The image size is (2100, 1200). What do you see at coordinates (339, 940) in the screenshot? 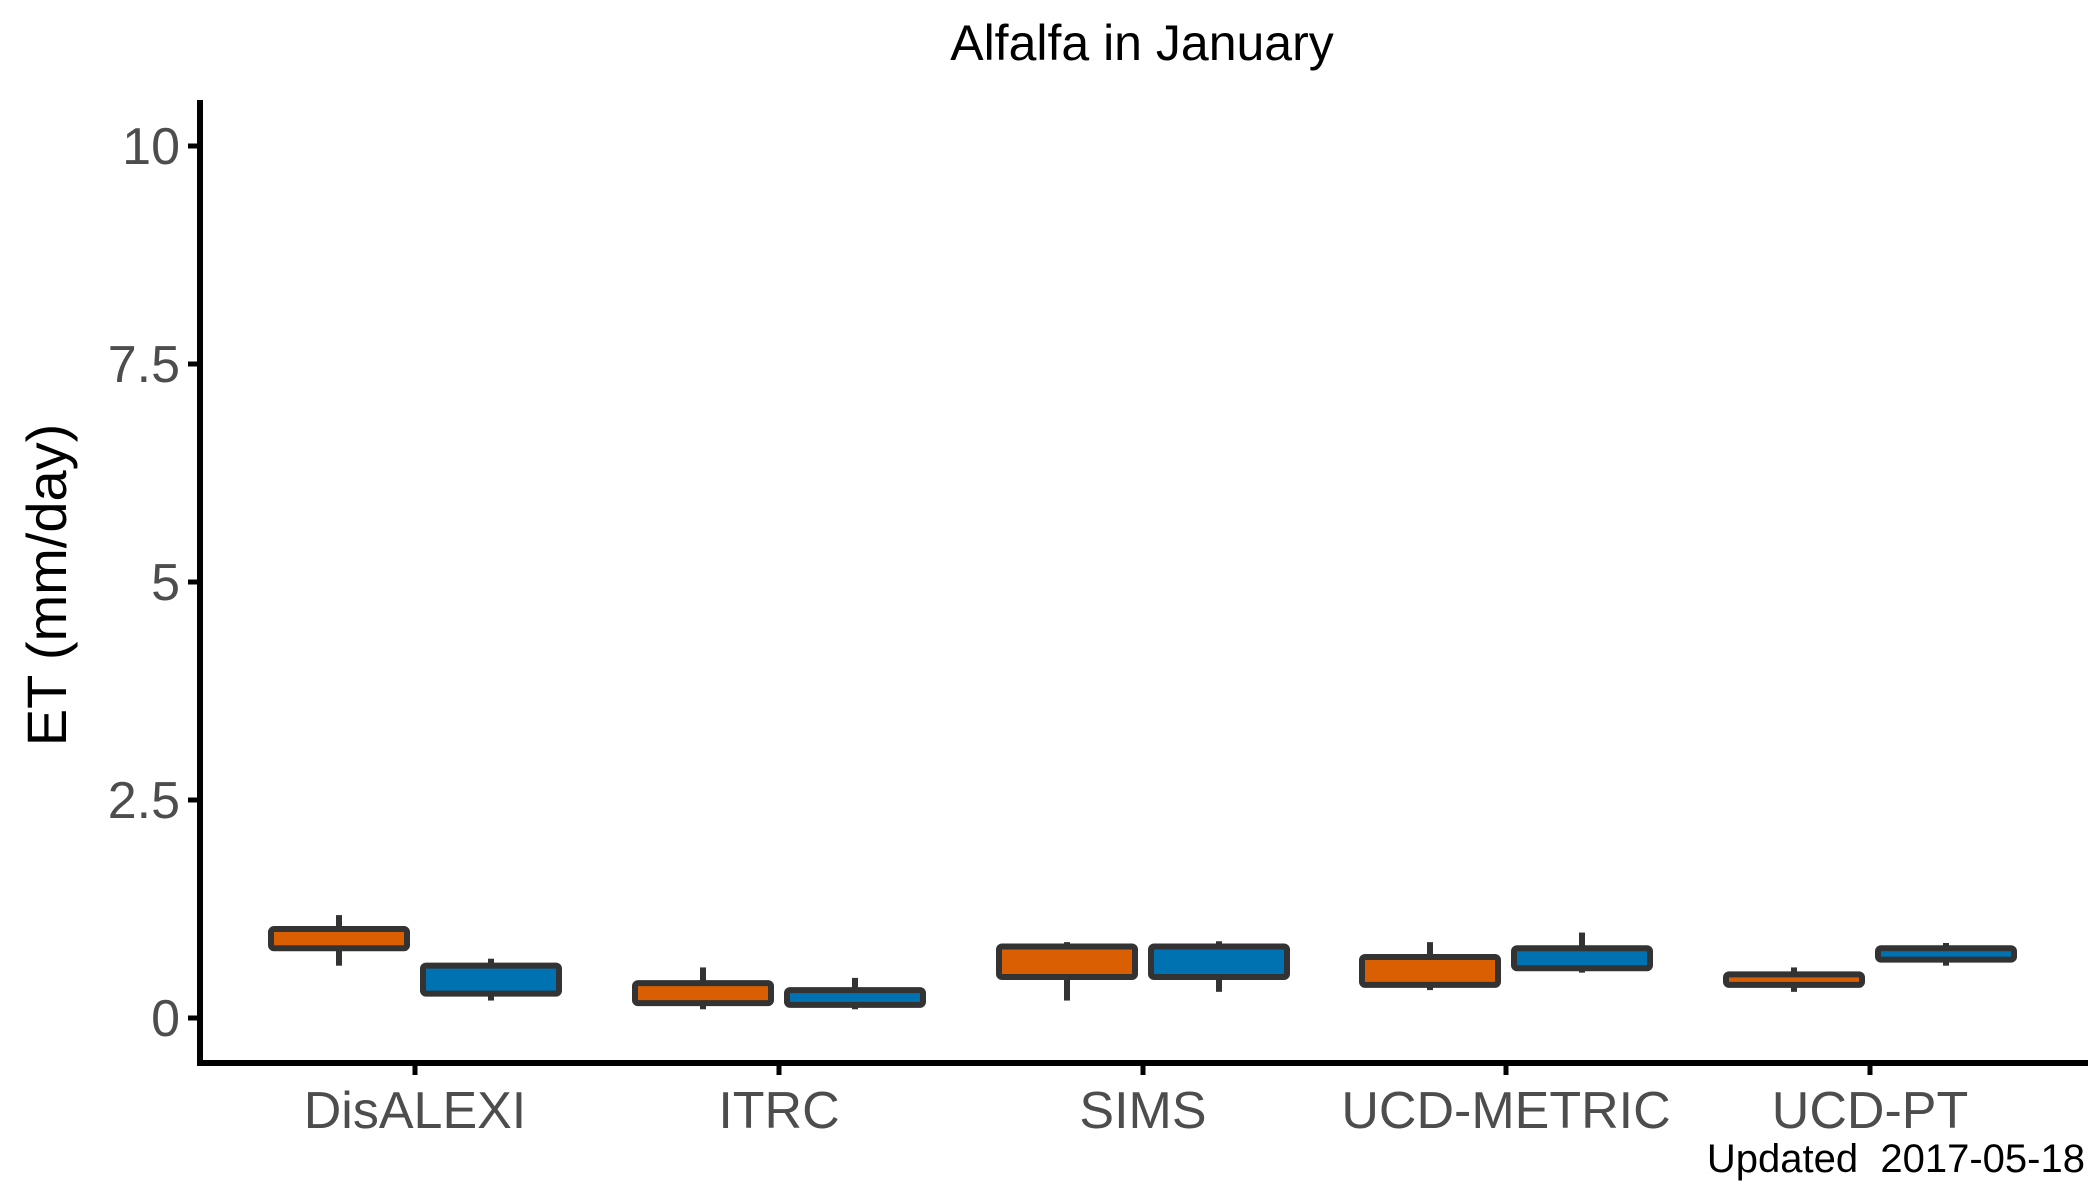
I see `box-disalexi-orange` at bounding box center [339, 940].